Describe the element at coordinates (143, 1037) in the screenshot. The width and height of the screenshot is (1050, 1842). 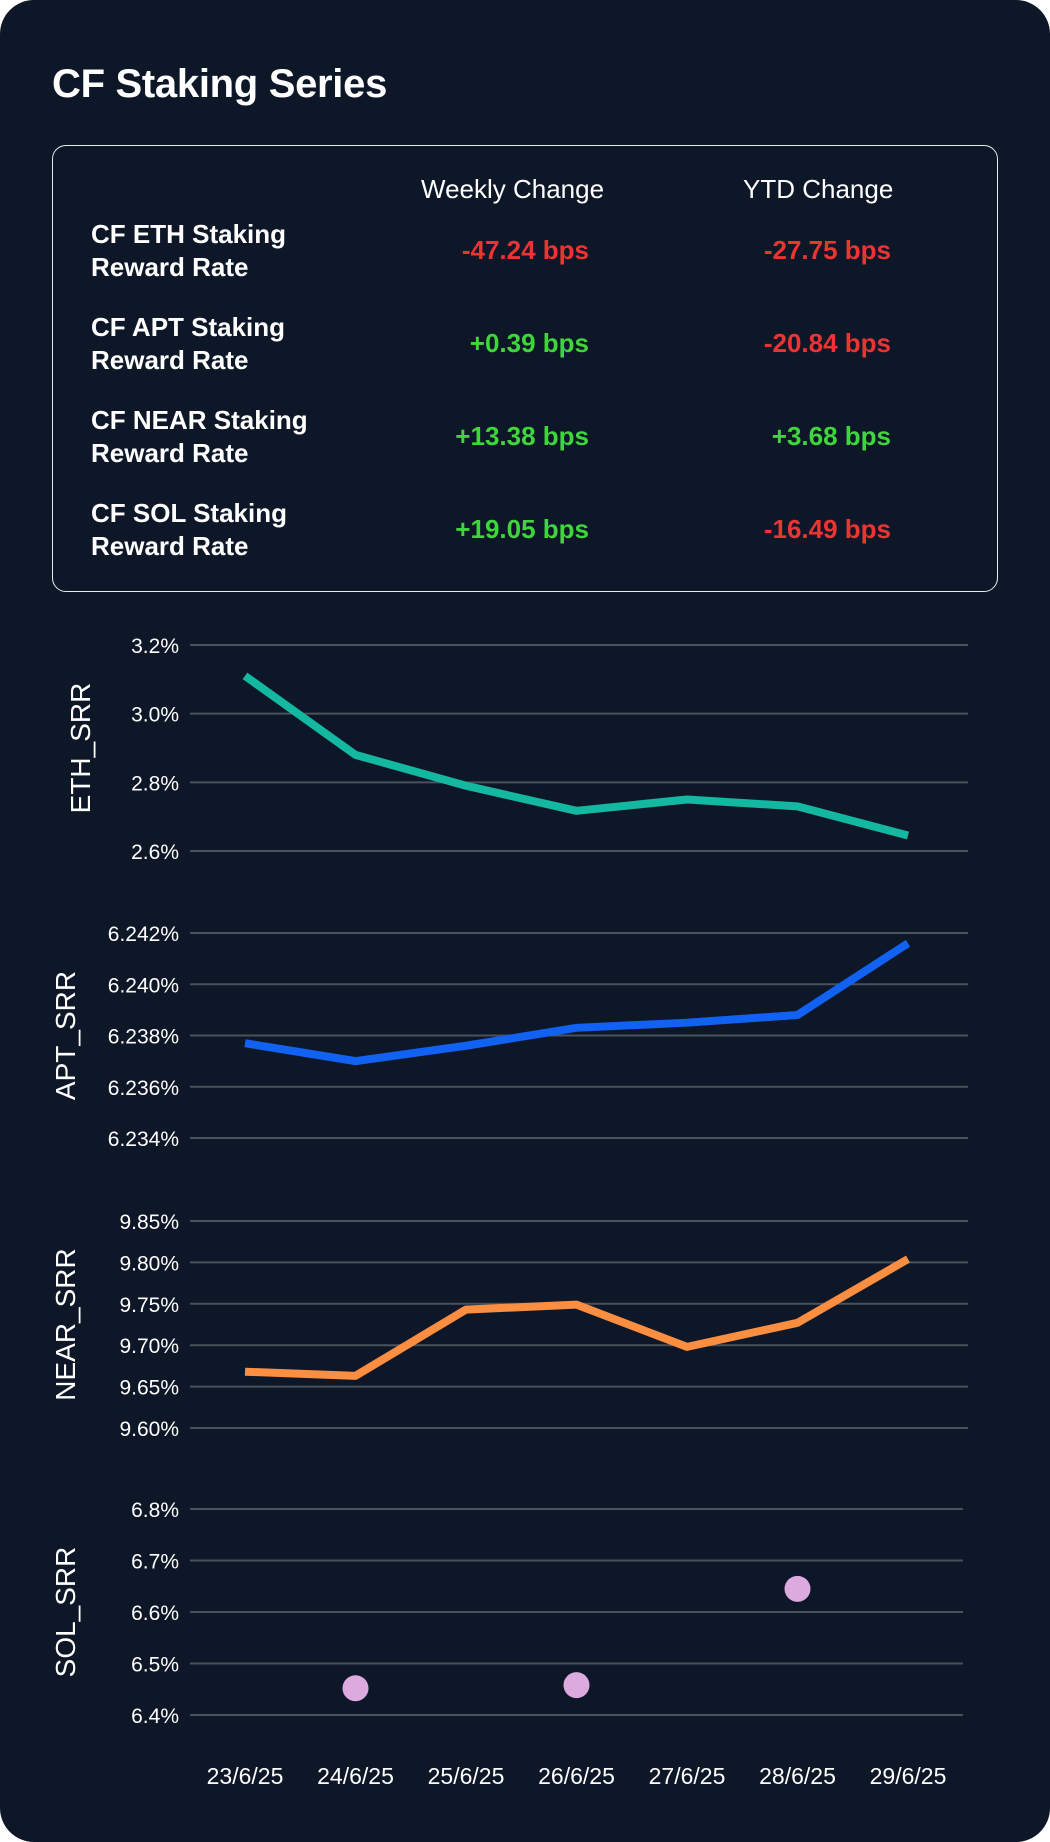
I see `y-tick-label: 6.238%` at that location.